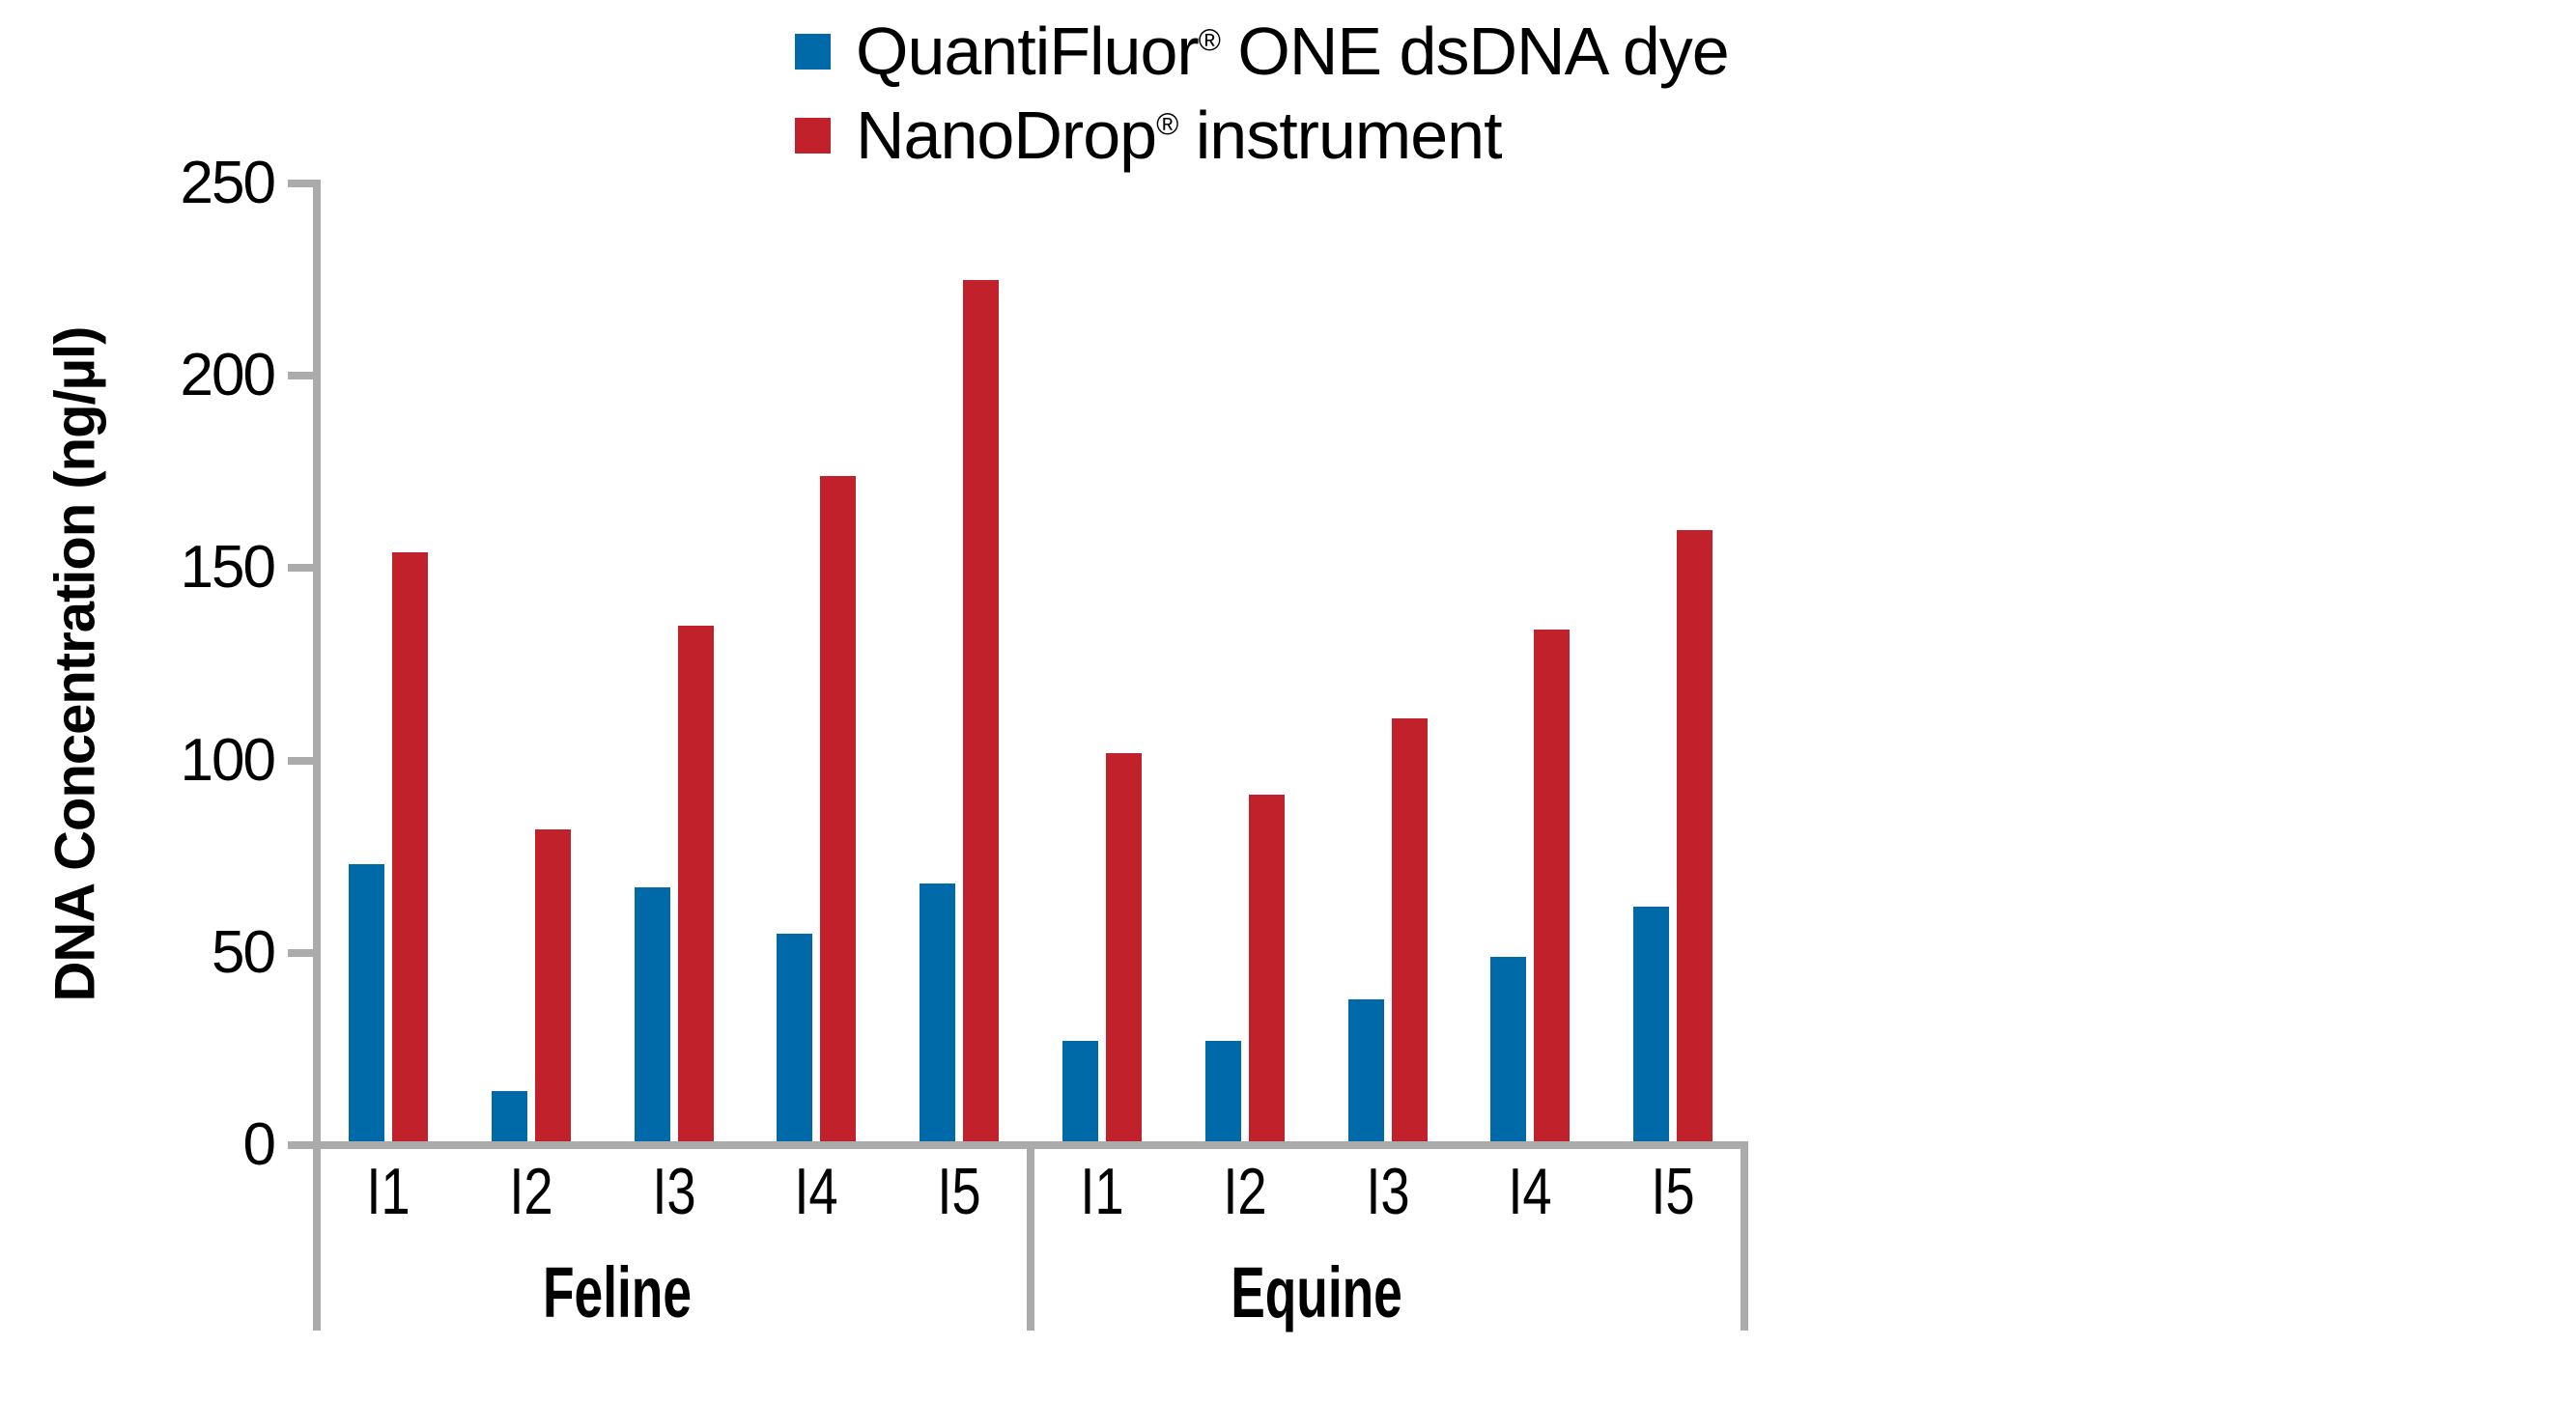  What do you see at coordinates (1695, 835) in the screenshot?
I see `bar-nanodrop-equine-i5` at bounding box center [1695, 835].